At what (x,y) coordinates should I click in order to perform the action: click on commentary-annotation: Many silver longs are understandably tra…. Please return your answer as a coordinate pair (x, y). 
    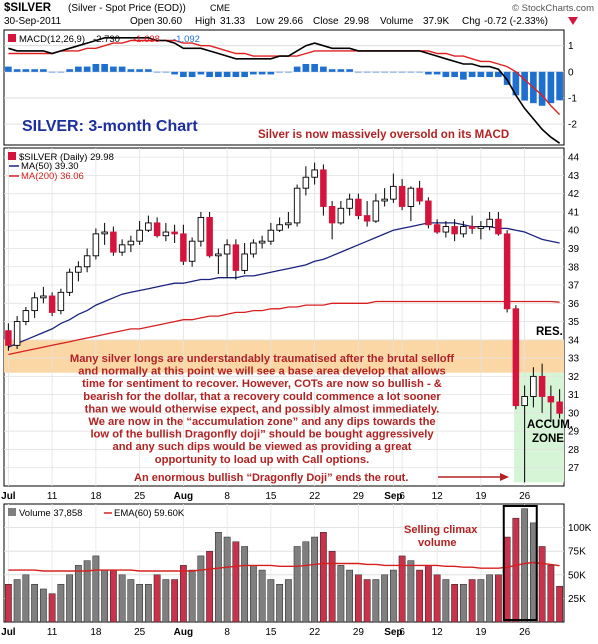
    Looking at the image, I should click on (262, 409).